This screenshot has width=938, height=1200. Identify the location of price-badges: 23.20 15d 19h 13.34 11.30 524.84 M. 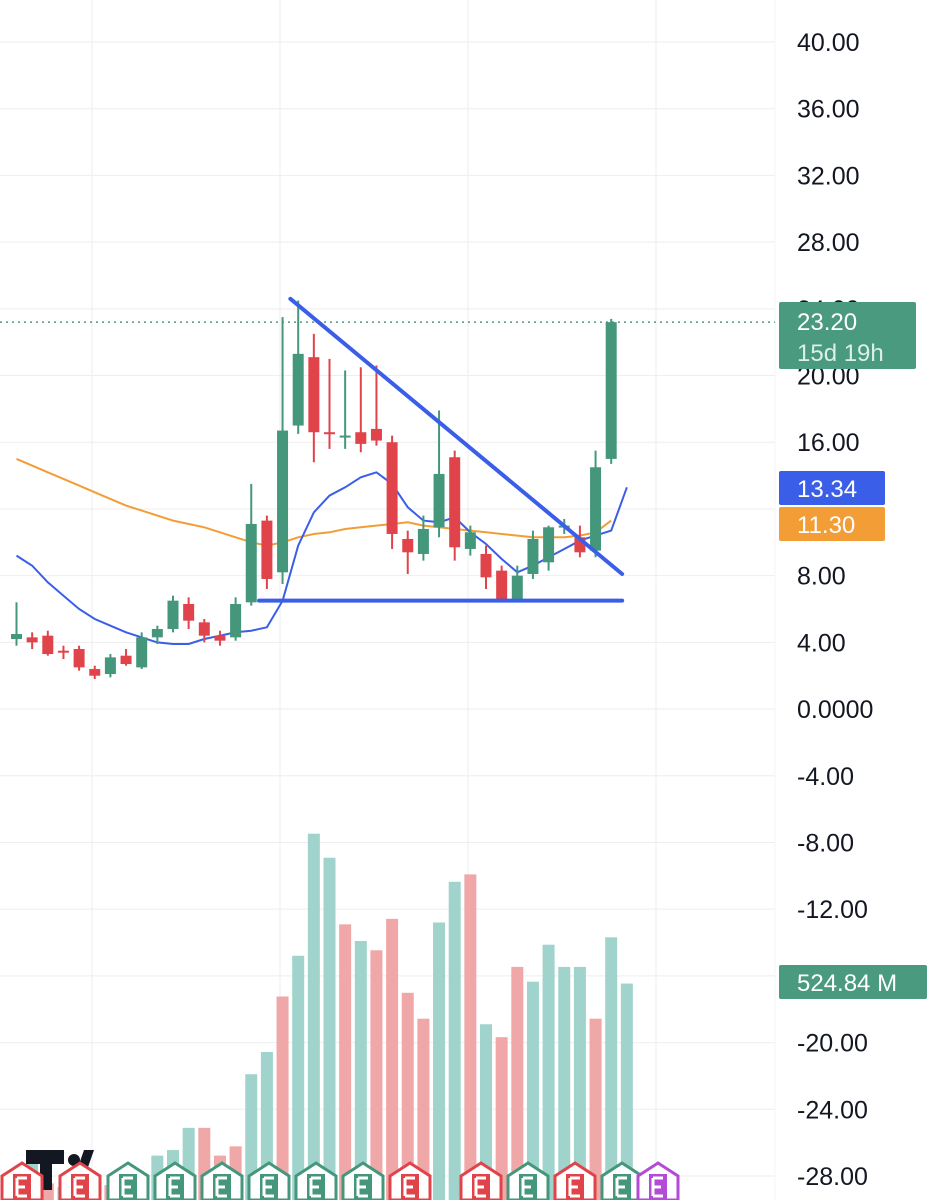
(853, 650).